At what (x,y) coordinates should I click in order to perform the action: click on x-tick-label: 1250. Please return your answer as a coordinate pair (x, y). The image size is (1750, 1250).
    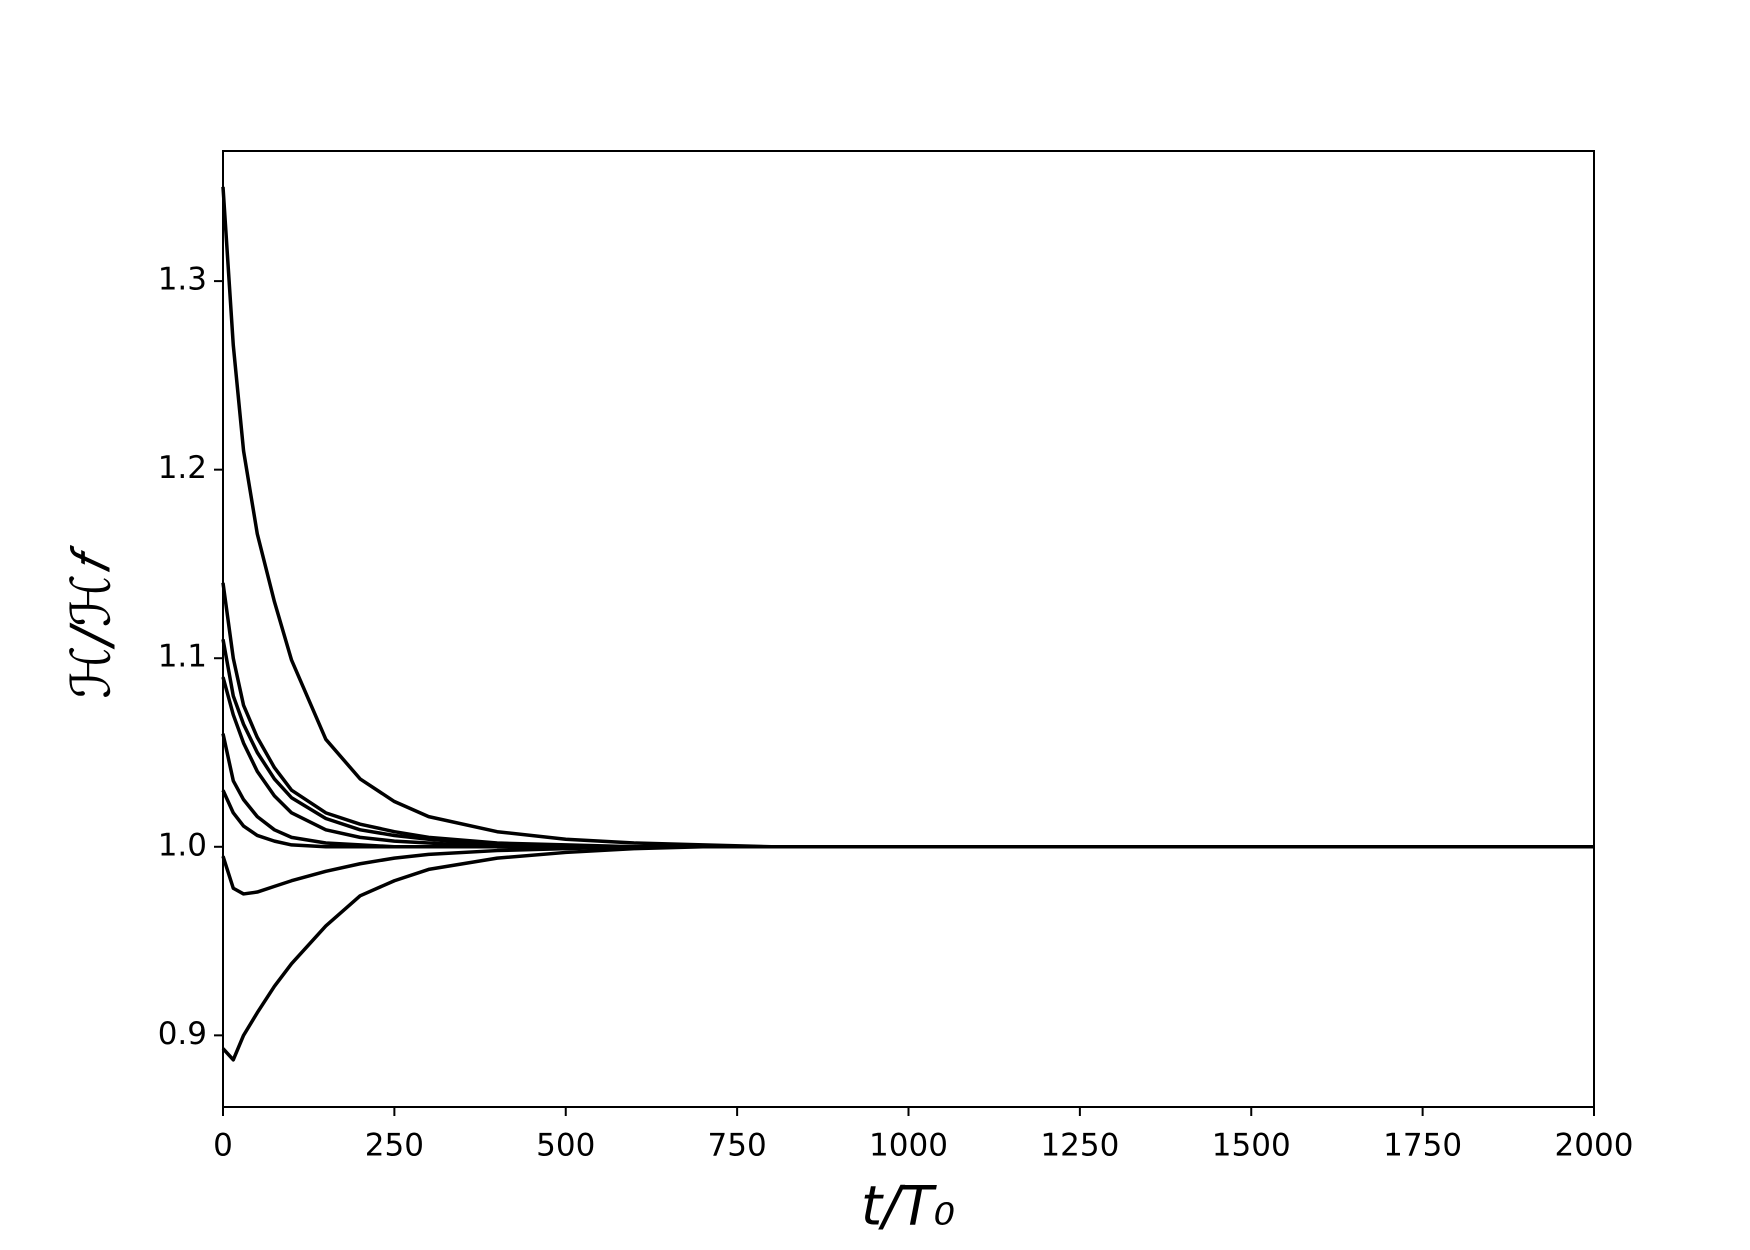
    Looking at the image, I should click on (1079, 1146).